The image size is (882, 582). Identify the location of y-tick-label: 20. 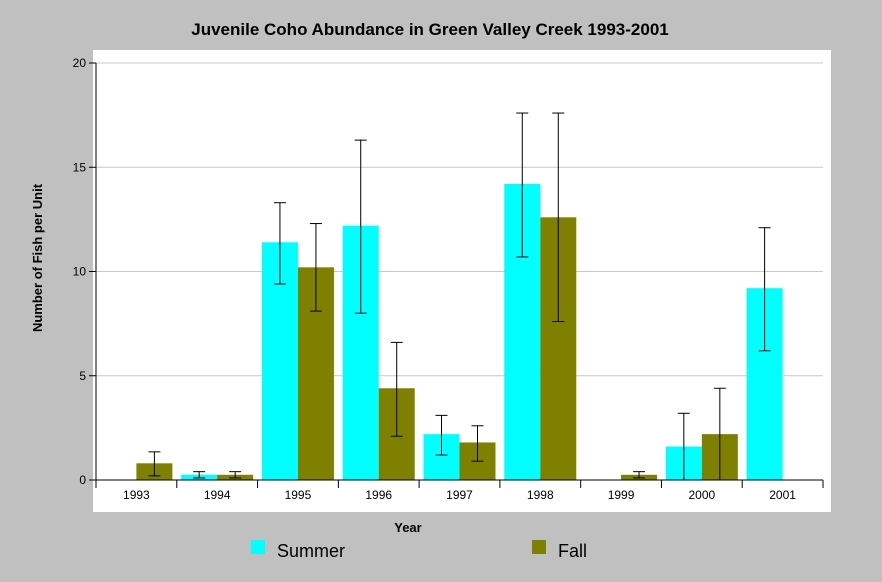
(80, 63).